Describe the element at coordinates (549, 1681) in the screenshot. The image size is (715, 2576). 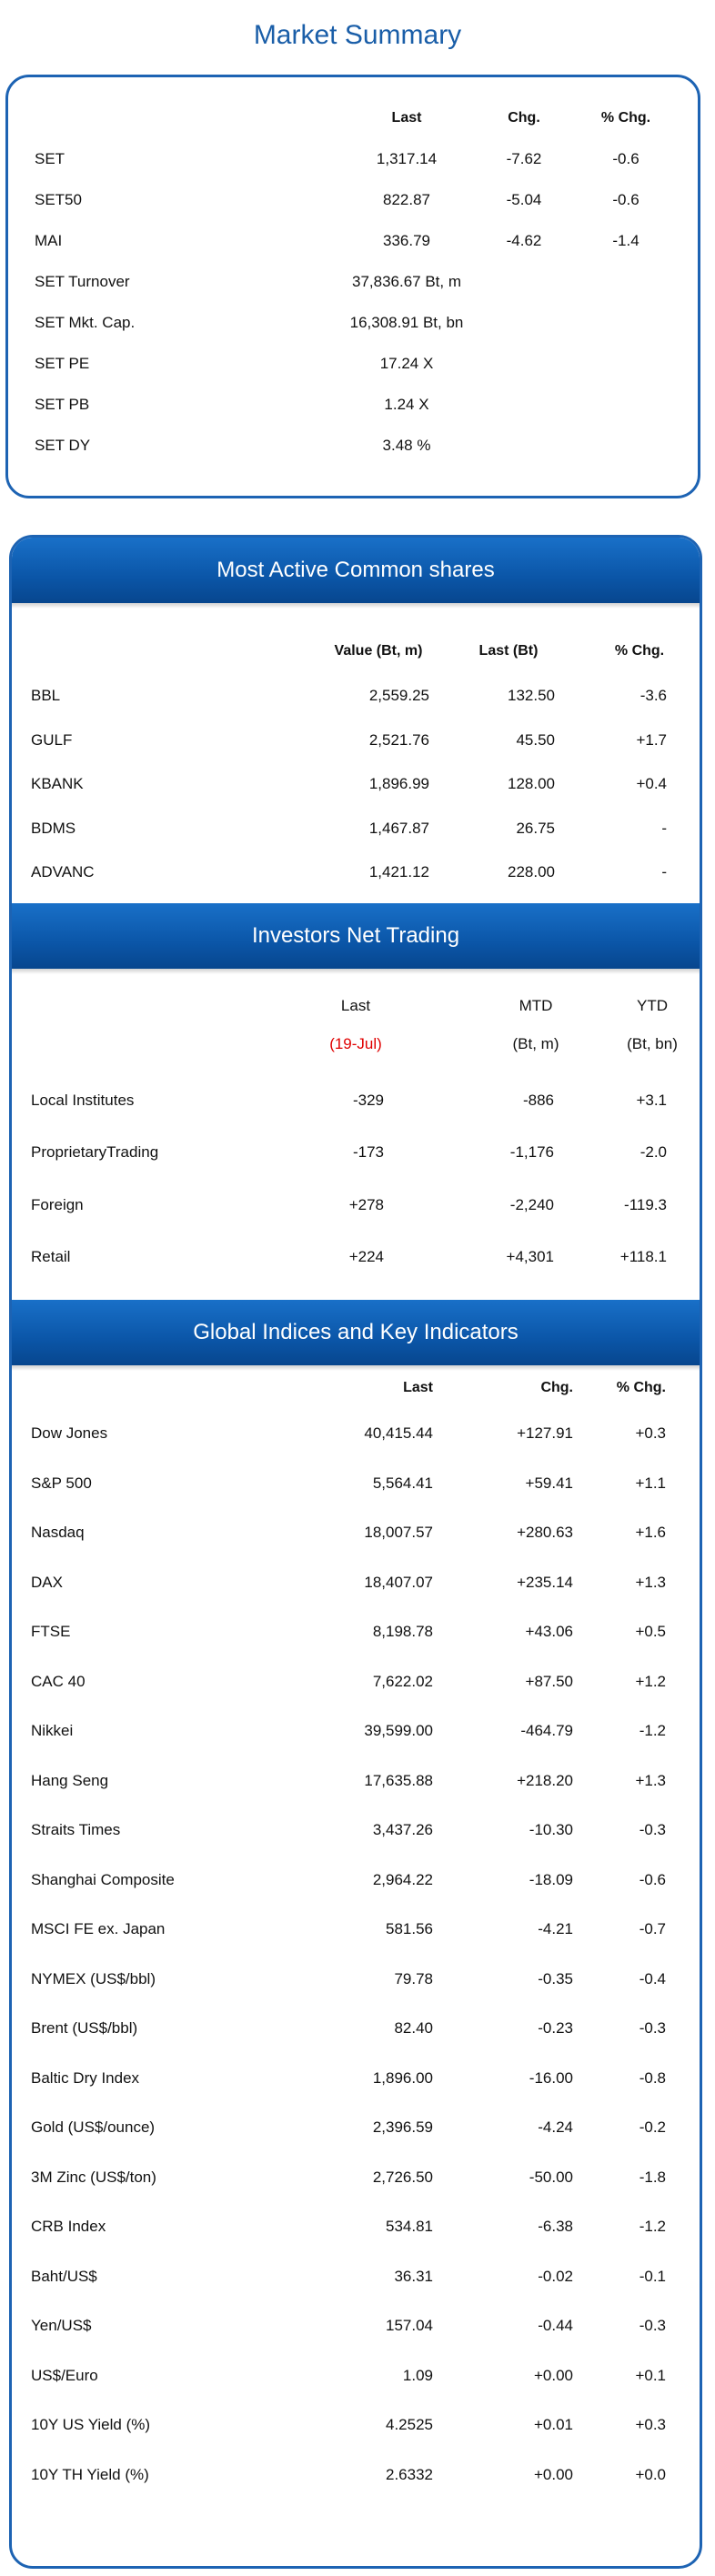
I see `global-row-chg: +87.50` at that location.